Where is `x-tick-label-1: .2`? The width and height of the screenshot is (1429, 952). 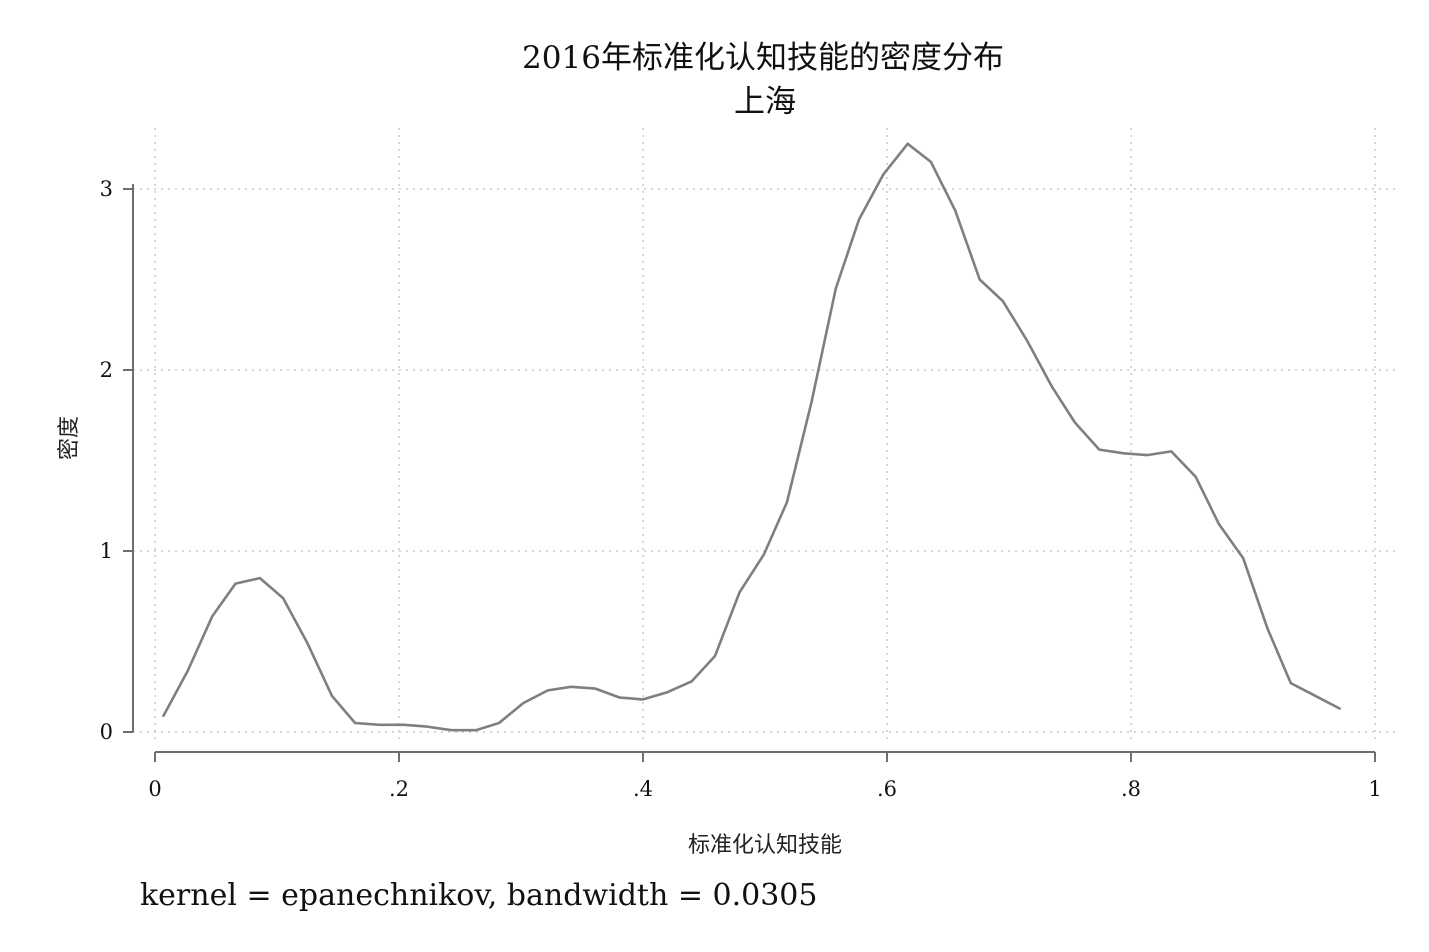
x-tick-label-1: .2 is located at coordinates (399, 789).